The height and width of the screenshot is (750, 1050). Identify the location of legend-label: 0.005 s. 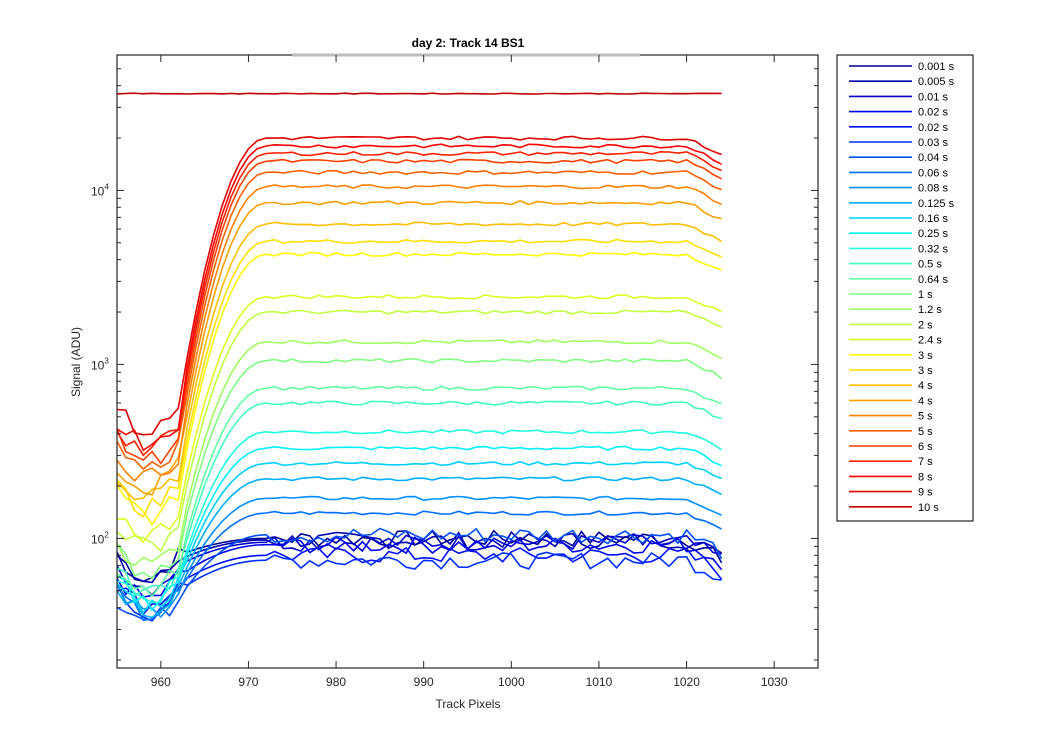
(936, 82).